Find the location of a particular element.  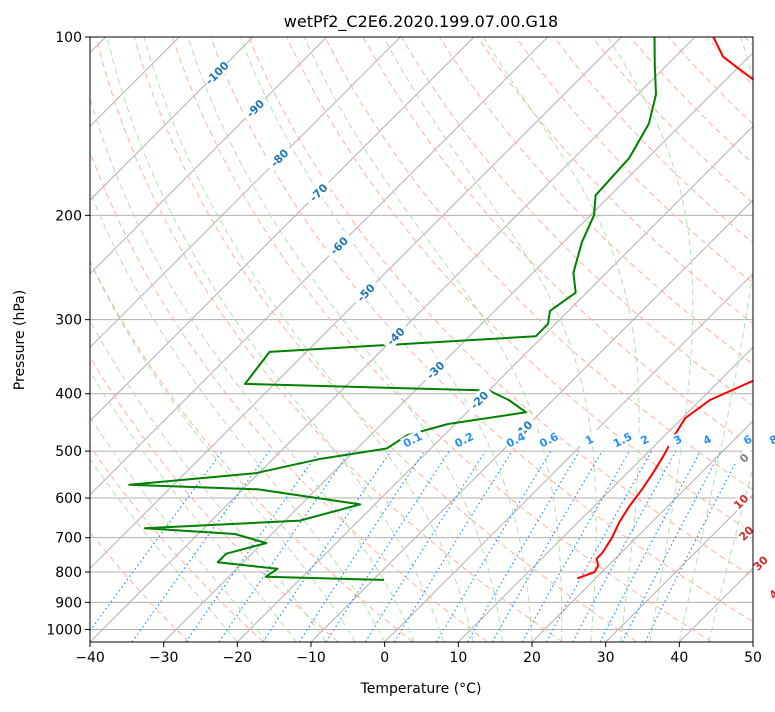

x-tick-label: −10 is located at coordinates (311, 658).